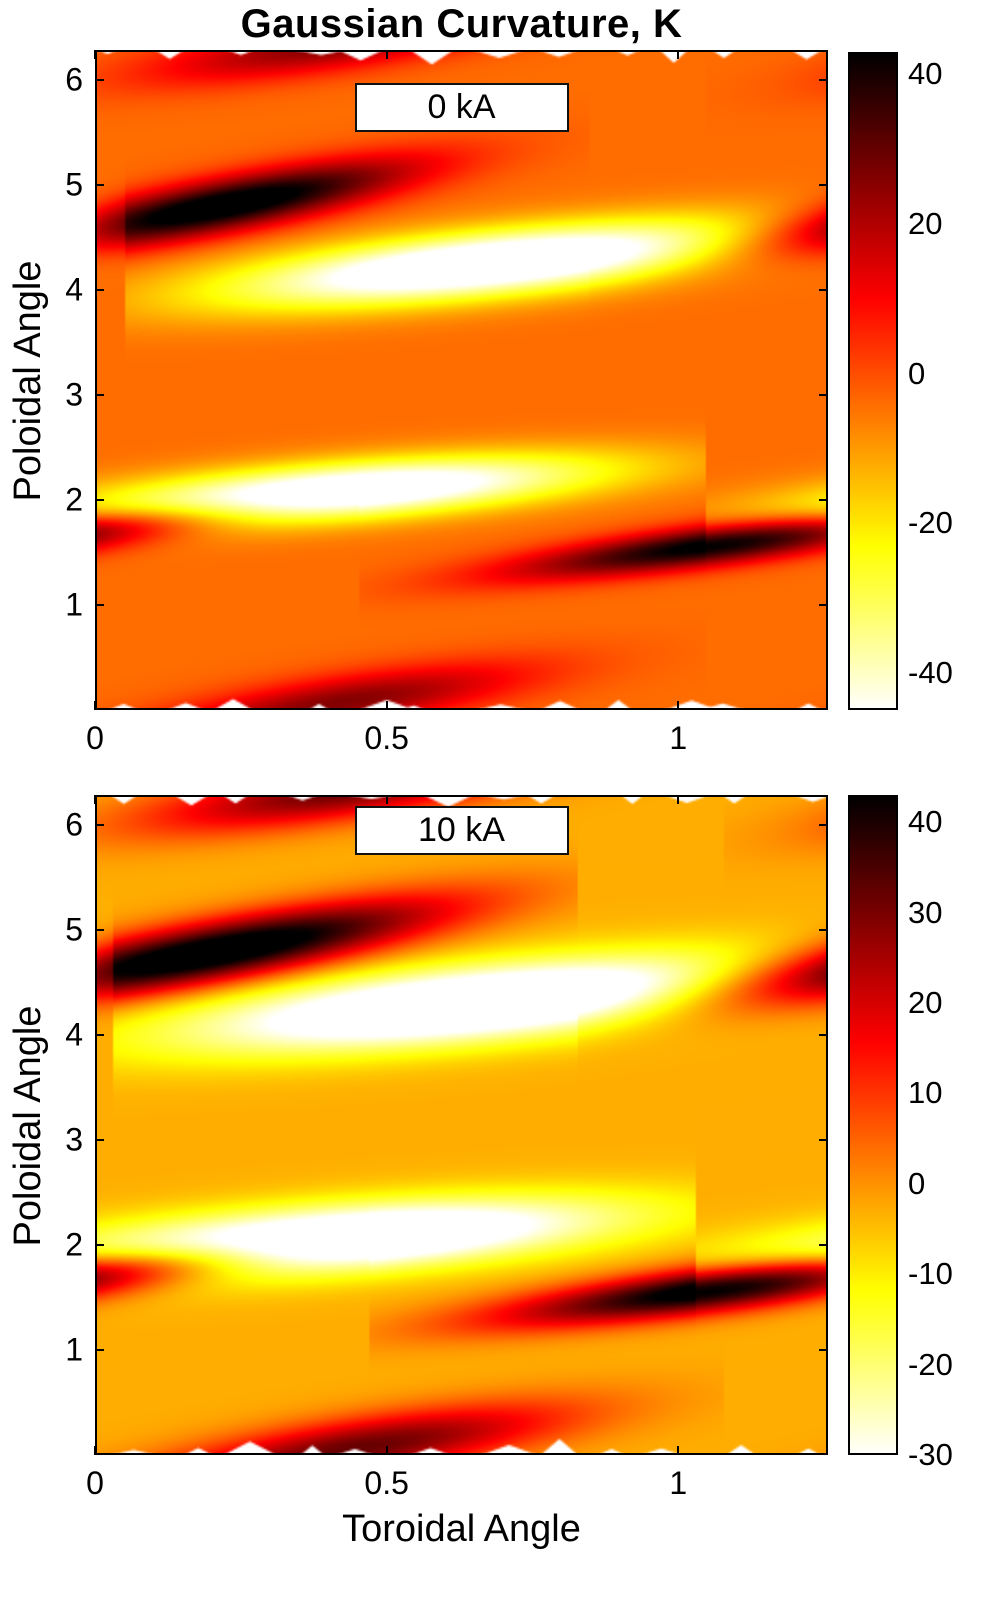 The height and width of the screenshot is (1618, 1000). I want to click on colorbar-tick-label: -40, so click(930, 672).